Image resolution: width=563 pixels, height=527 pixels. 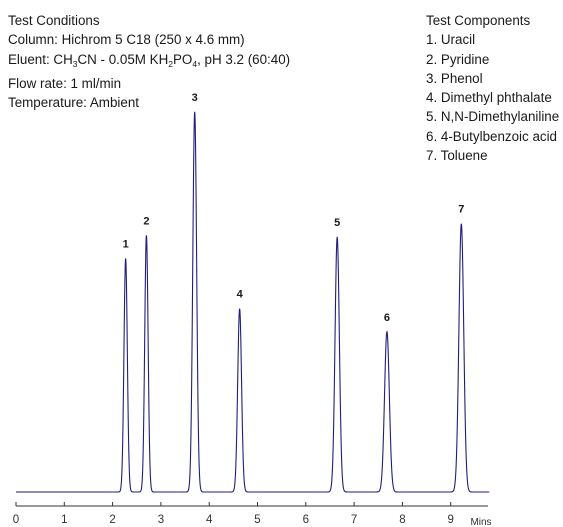 I want to click on peak-label-4: 4, so click(x=240, y=295).